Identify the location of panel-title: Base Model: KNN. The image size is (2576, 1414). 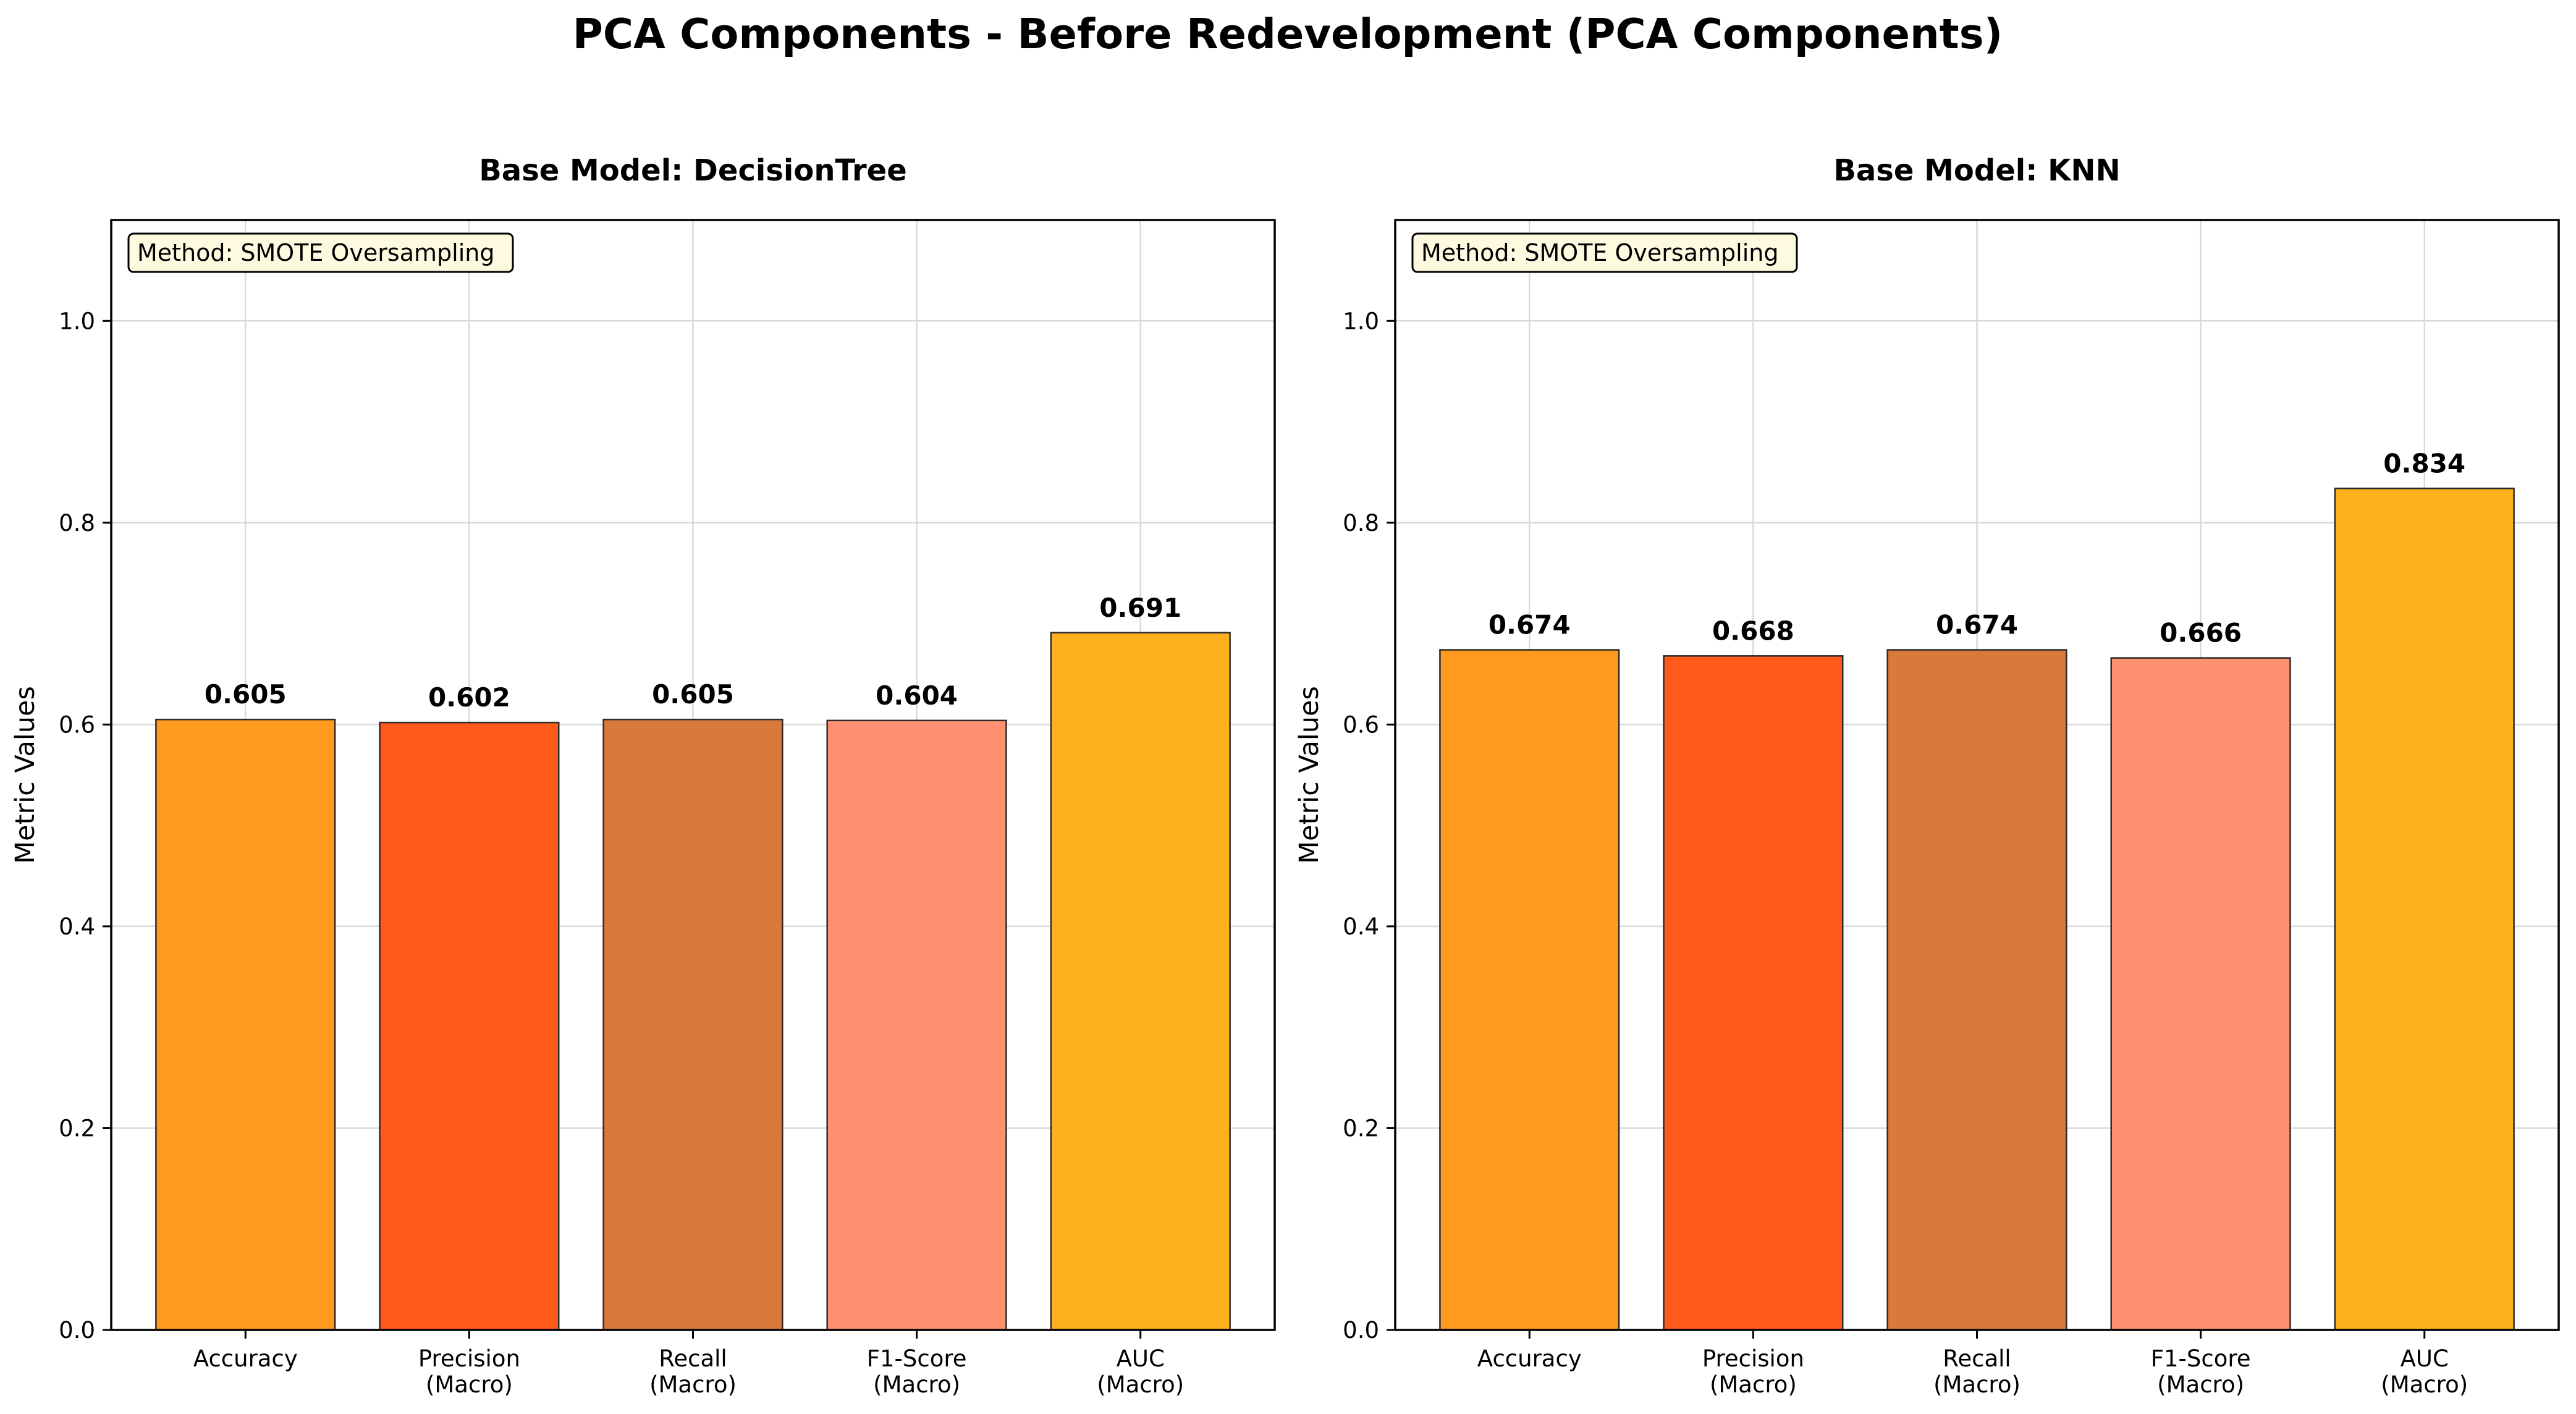
(1976, 170).